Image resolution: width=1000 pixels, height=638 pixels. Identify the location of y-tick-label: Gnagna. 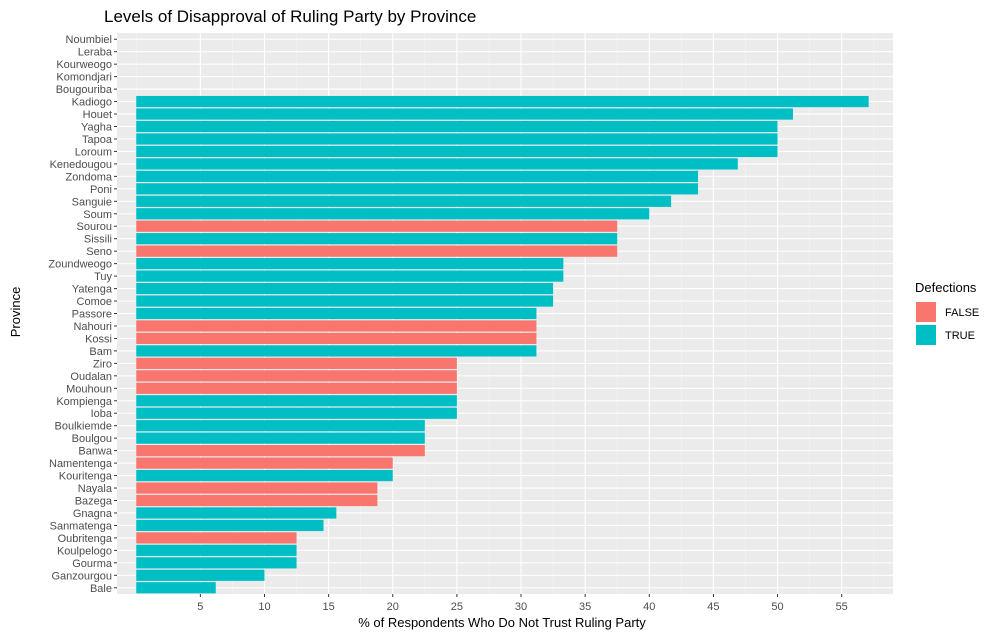
(93, 514).